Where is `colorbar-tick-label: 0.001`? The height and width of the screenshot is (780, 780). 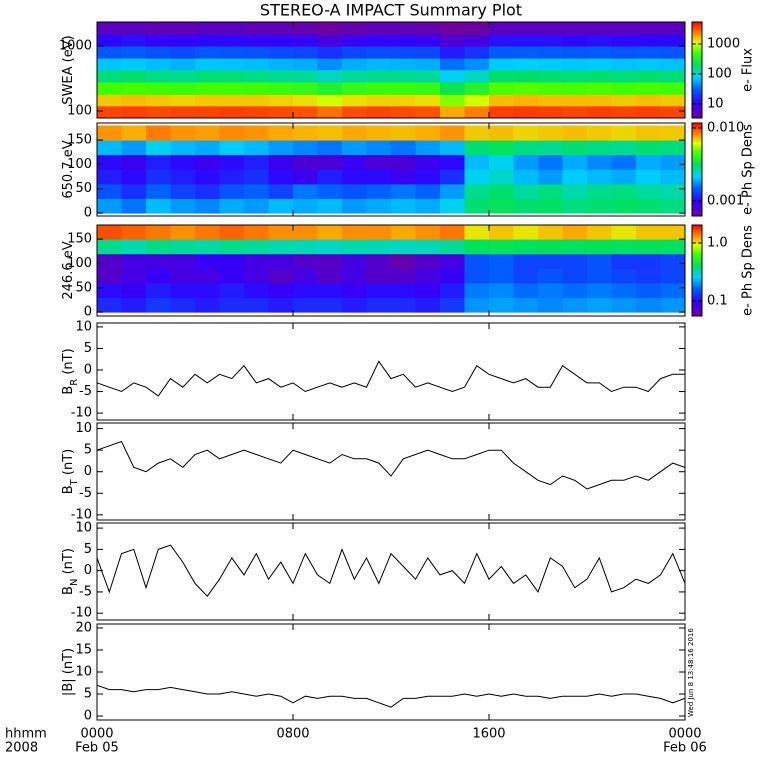 colorbar-tick-label: 0.001 is located at coordinates (725, 200).